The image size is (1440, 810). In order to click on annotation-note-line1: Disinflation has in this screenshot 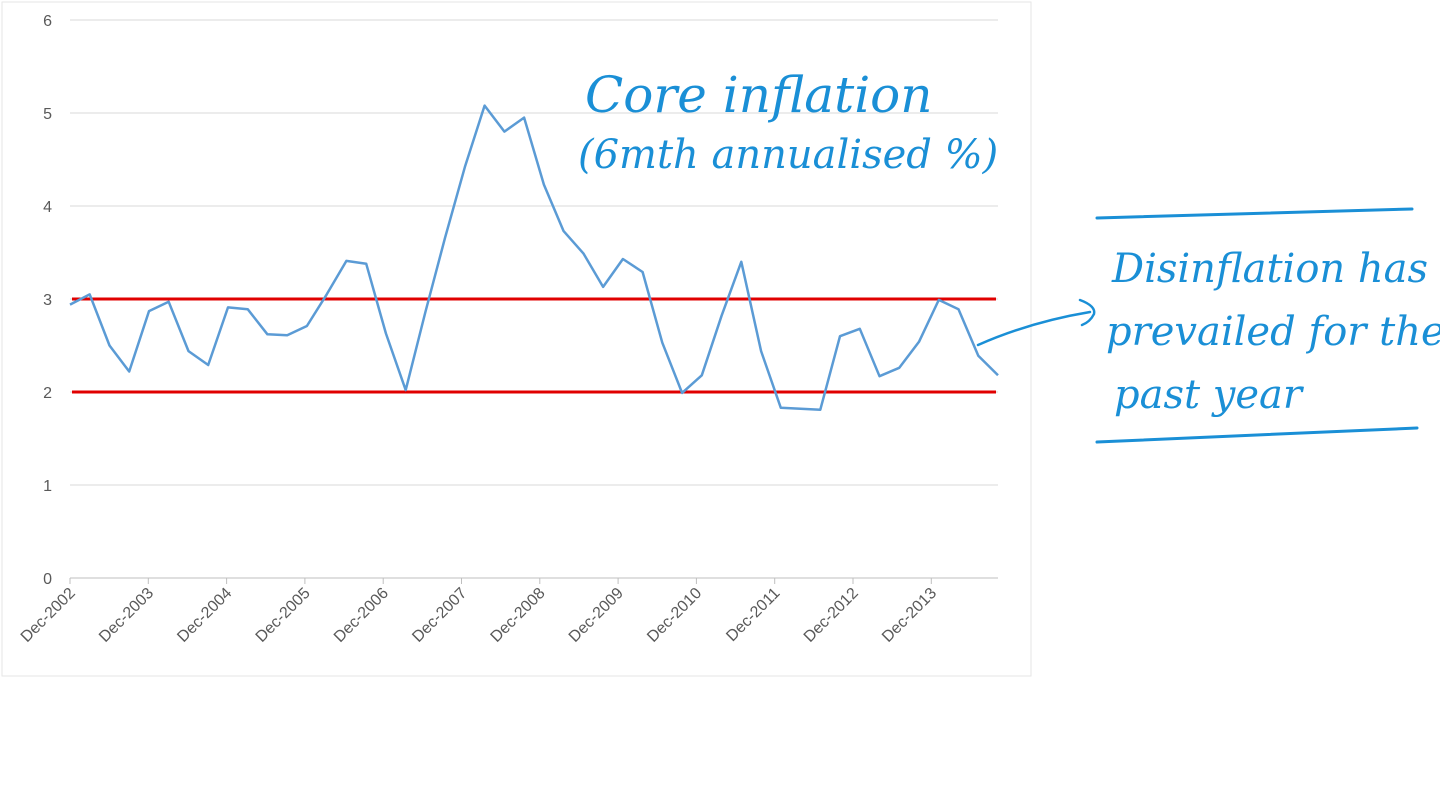, I will do `click(1269, 269)`.